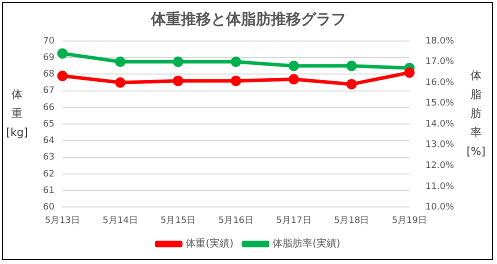  I want to click on legend-label: 体重(実績), so click(210, 244).